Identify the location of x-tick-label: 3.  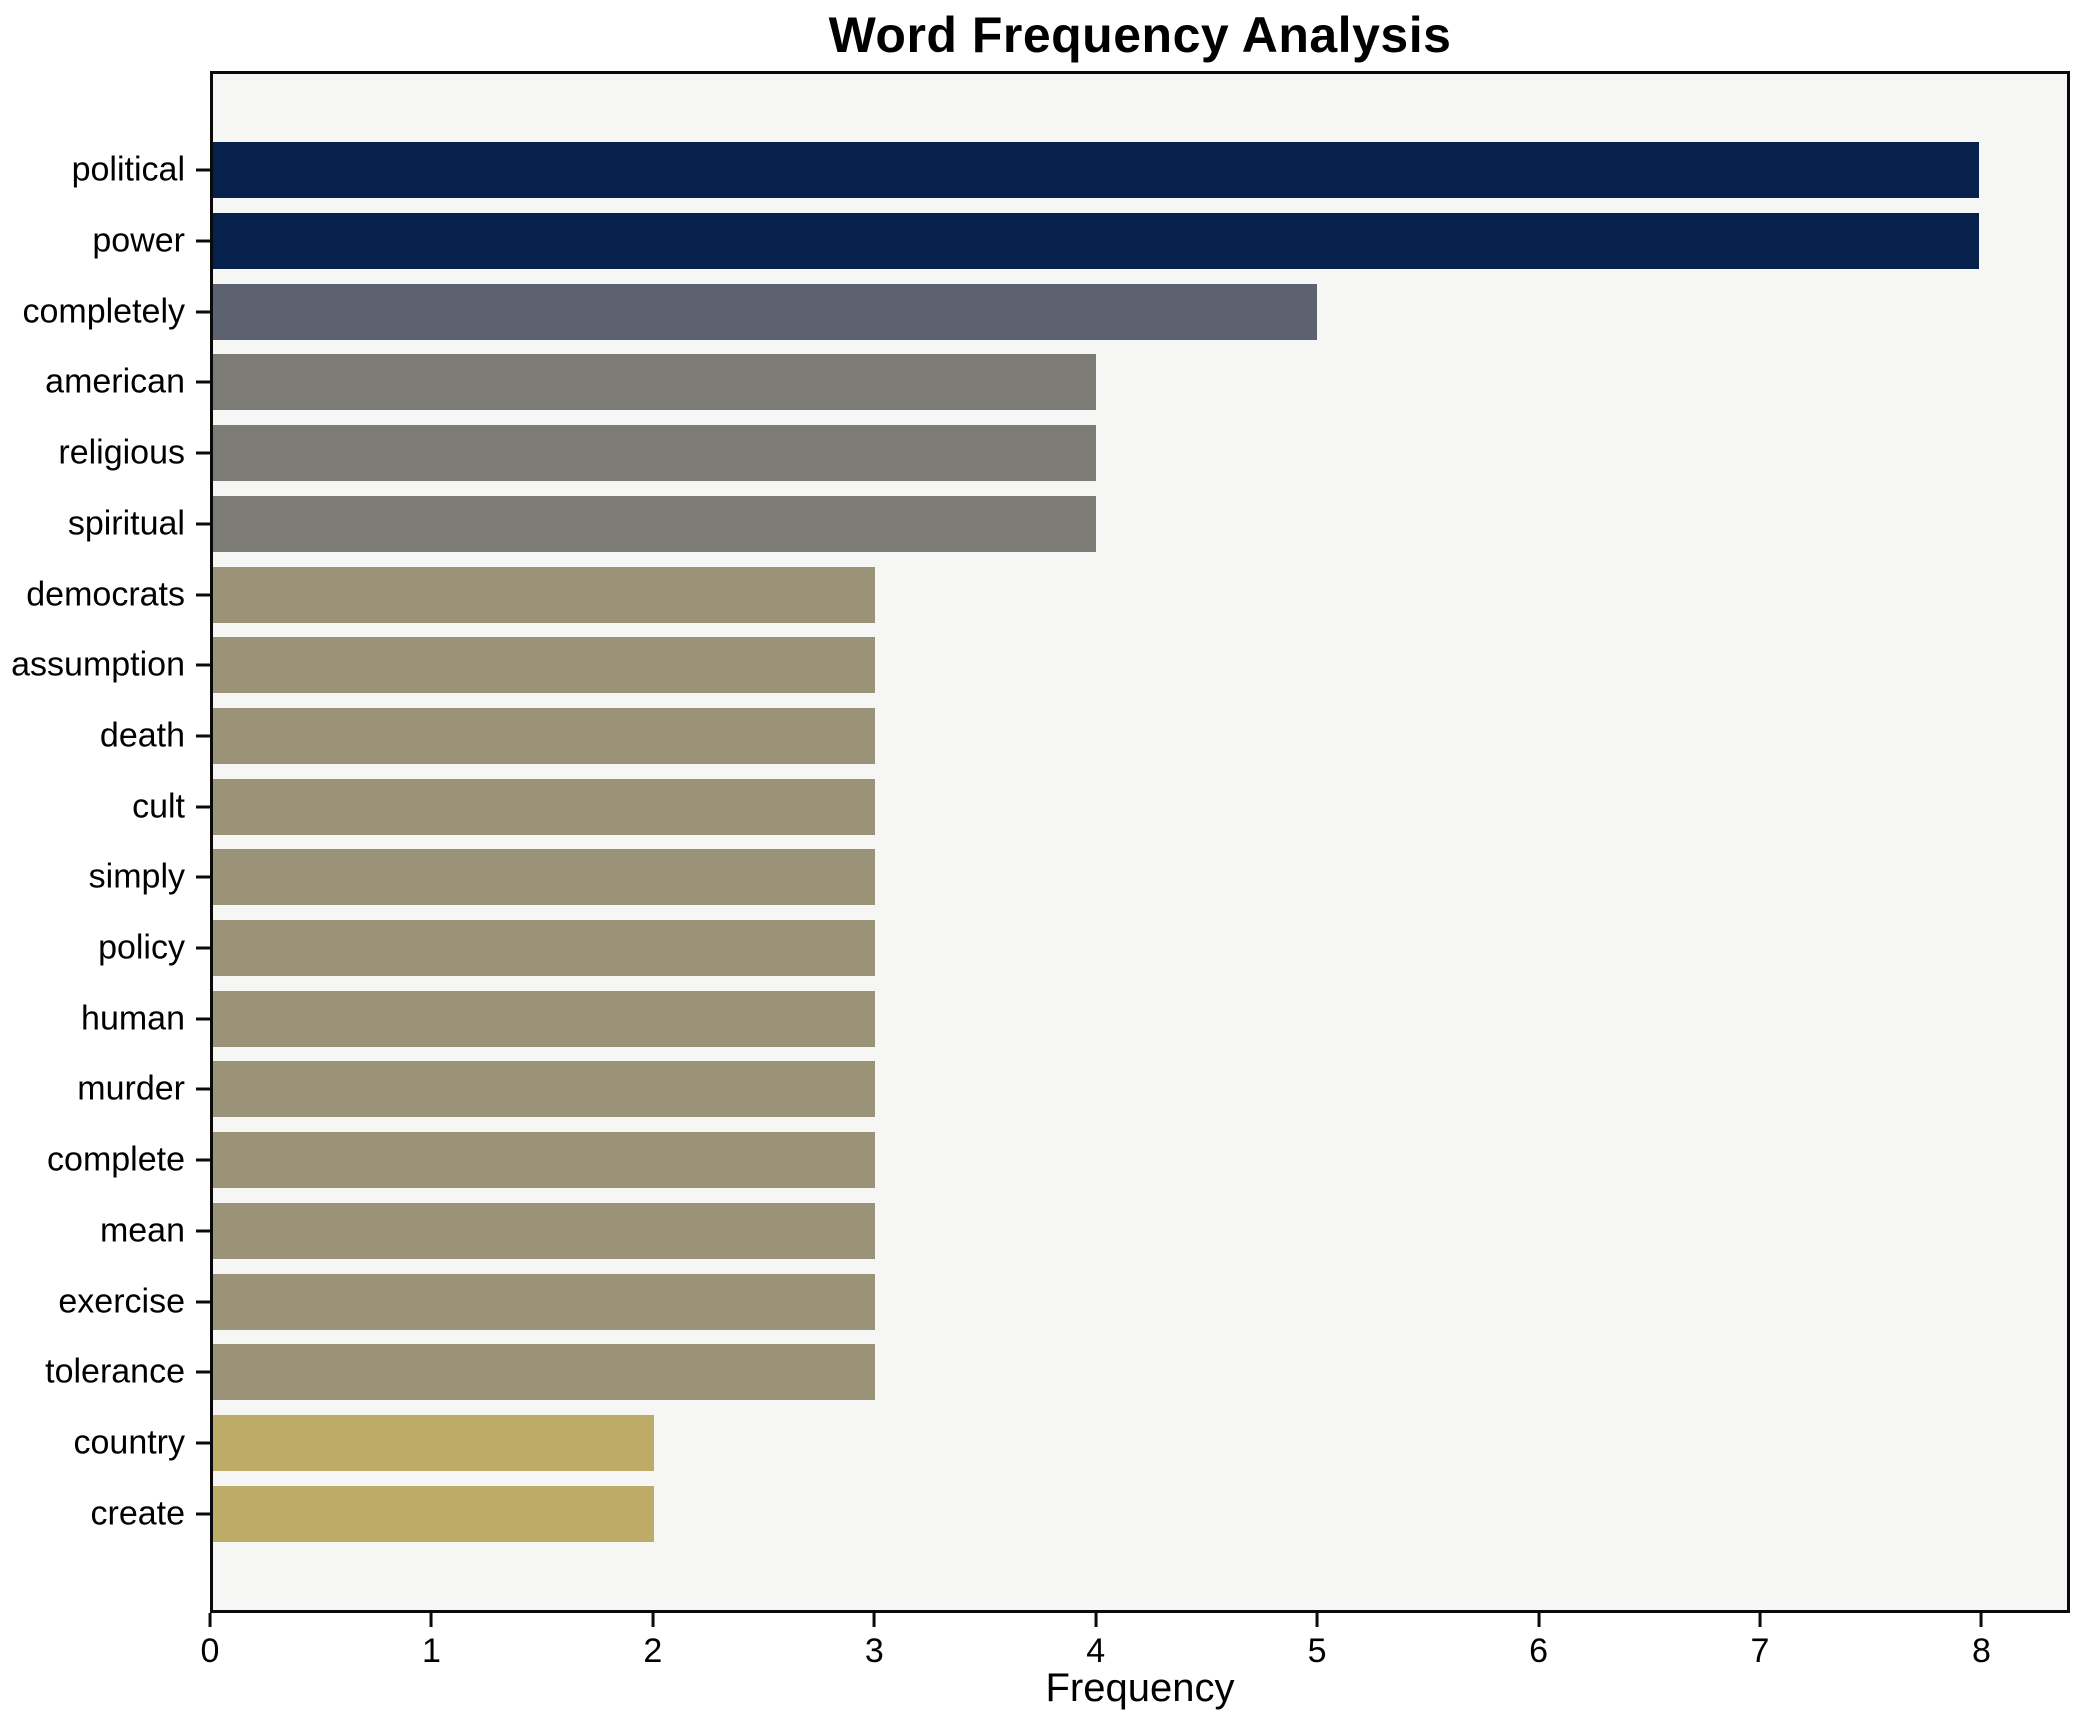
(874, 1651).